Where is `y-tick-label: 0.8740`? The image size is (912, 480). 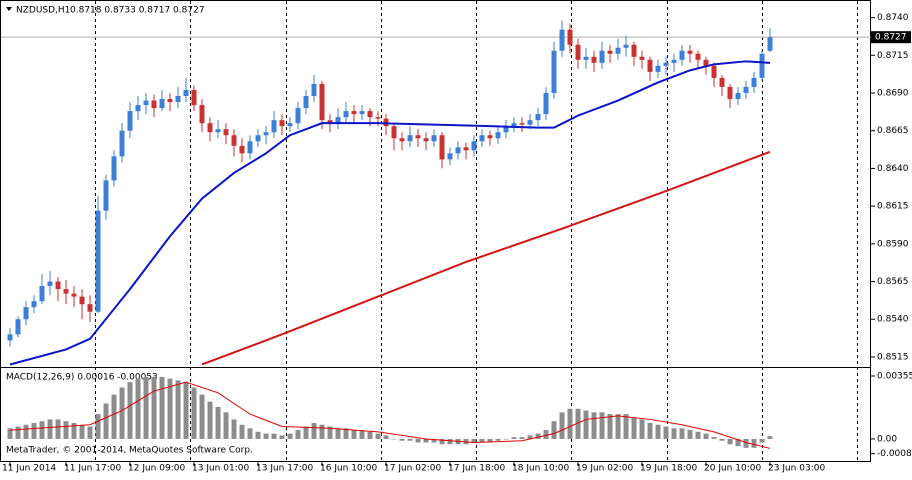
y-tick-label: 0.8740 is located at coordinates (893, 18).